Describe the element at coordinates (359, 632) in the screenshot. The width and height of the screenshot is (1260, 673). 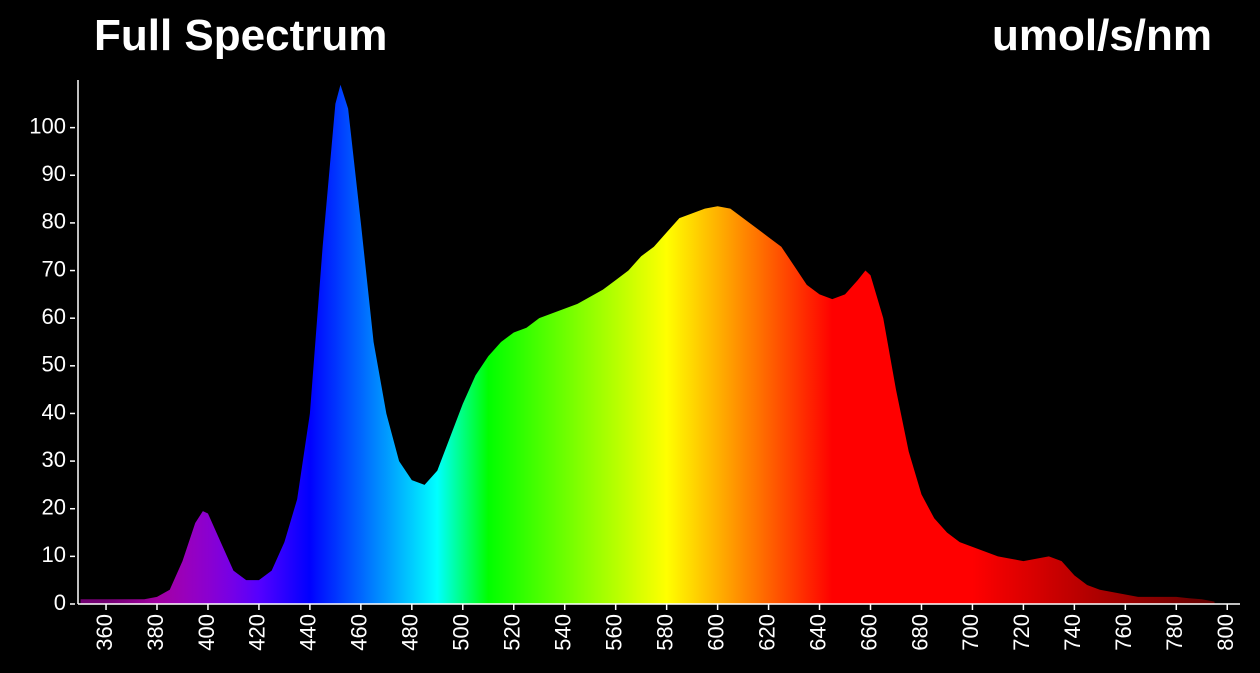
I see `x-tick-label: 460` at that location.